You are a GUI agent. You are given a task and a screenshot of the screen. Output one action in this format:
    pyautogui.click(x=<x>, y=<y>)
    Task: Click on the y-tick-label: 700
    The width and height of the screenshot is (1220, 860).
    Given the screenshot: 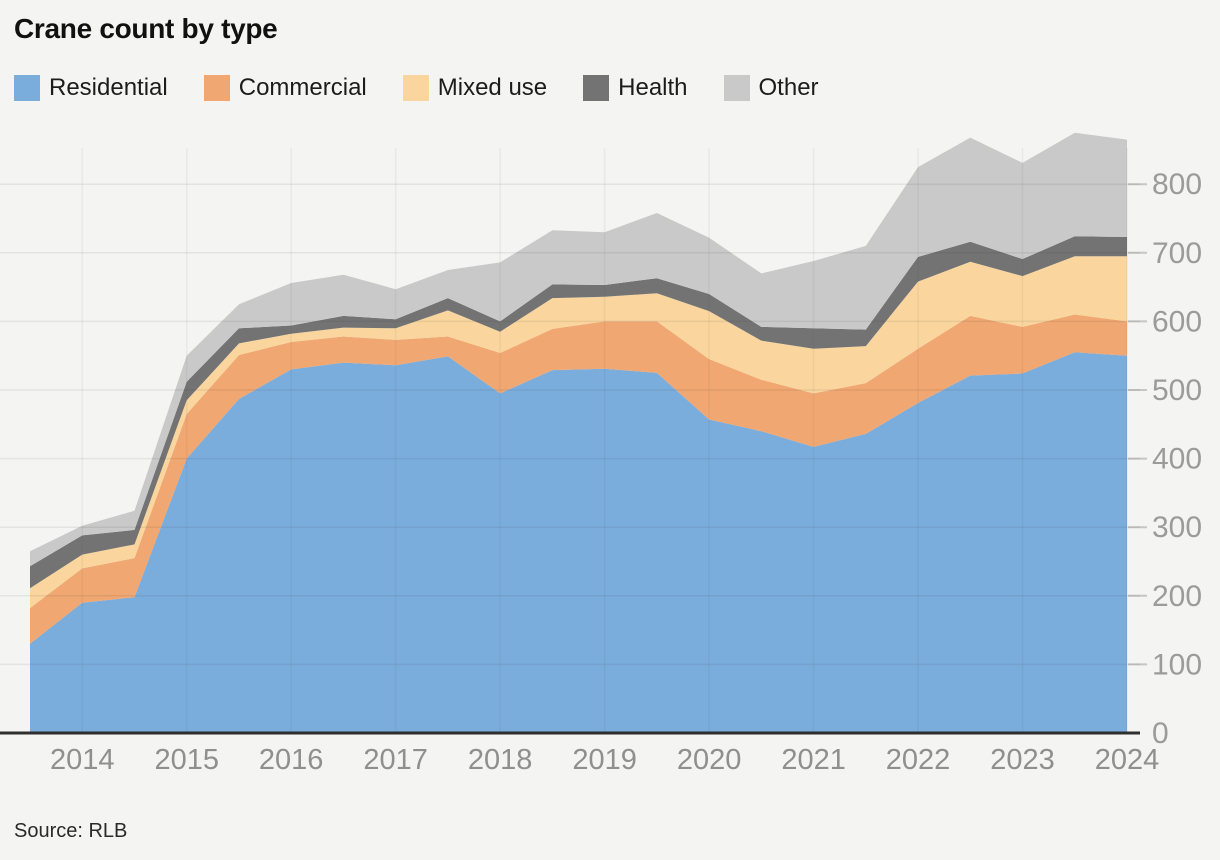 What is the action you would take?
    pyautogui.click(x=1177, y=253)
    